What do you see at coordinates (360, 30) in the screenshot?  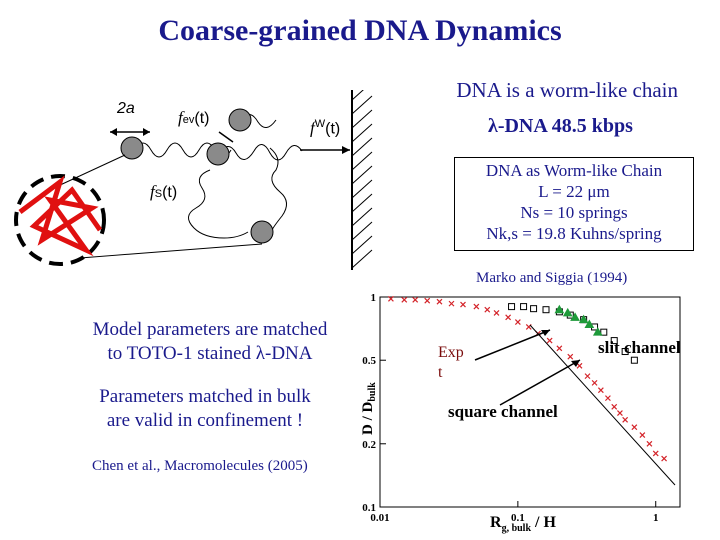 I see `slide-title: Coarse-grained DNA Dynamics` at bounding box center [360, 30].